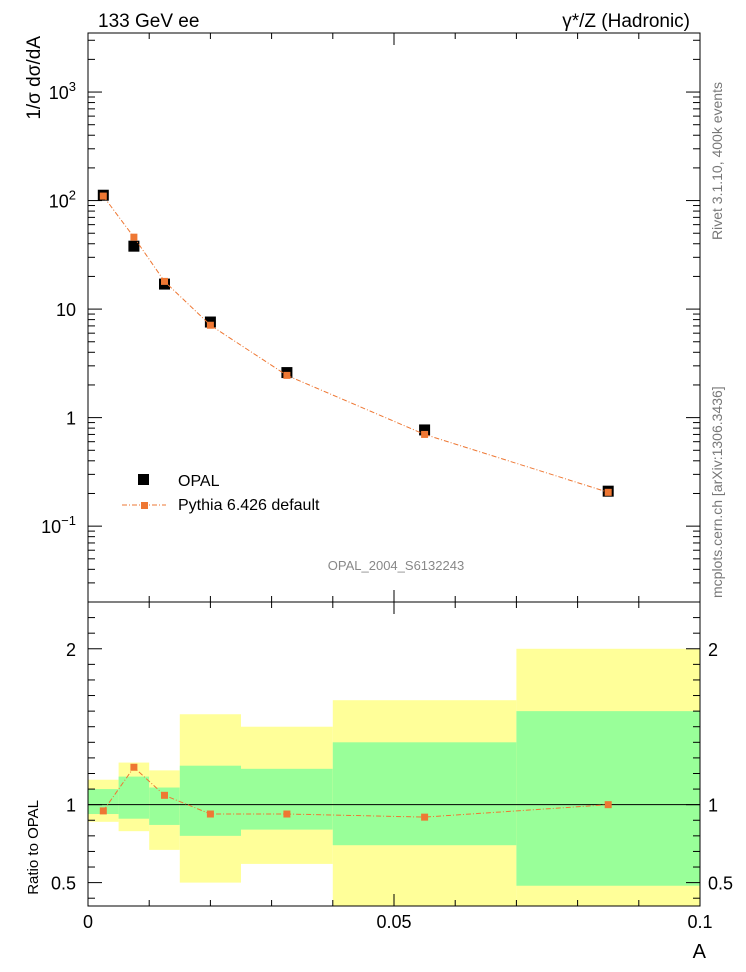 The height and width of the screenshot is (972, 746). I want to click on ratio-y-tick-label-left-2: 2, so click(71, 650).